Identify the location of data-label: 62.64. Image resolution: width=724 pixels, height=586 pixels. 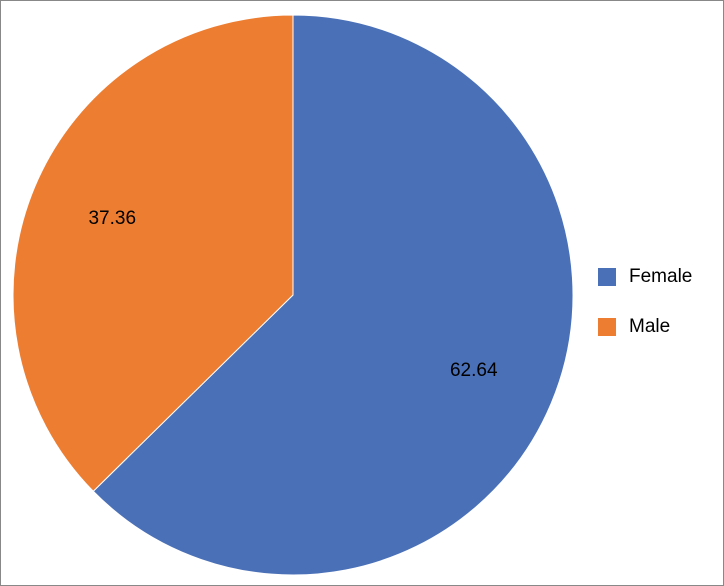
(474, 370).